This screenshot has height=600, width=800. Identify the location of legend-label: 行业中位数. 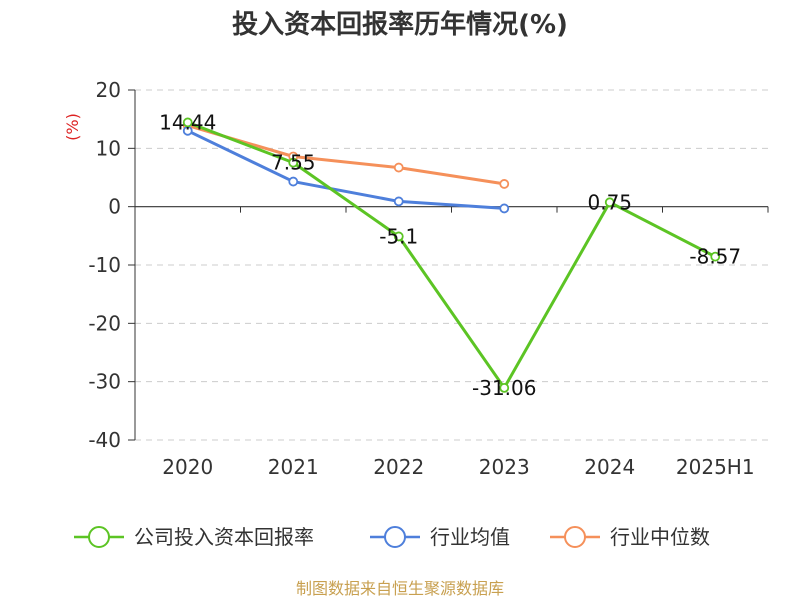
(660, 537).